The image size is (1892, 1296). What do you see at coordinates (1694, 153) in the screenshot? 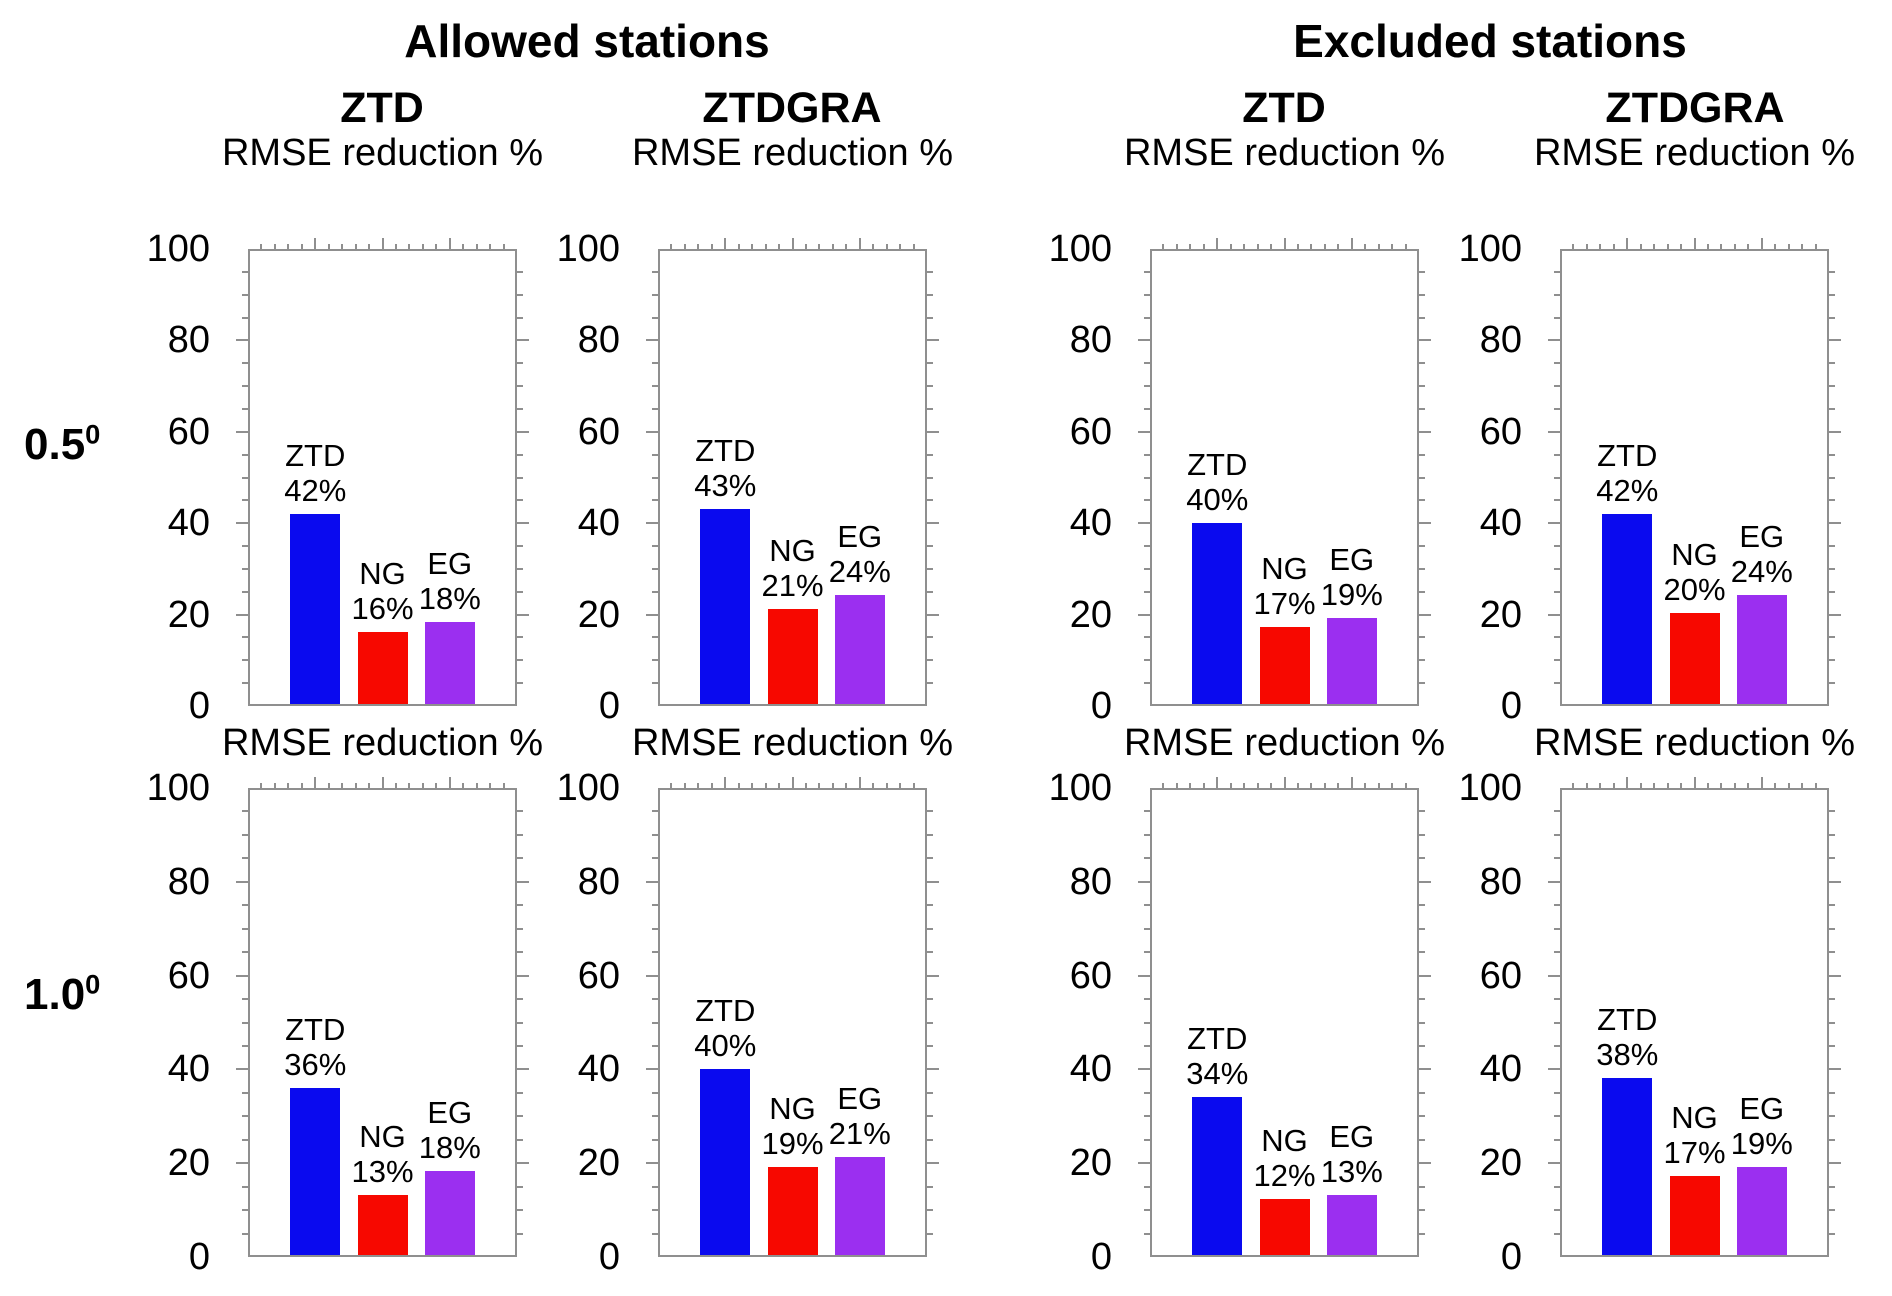
I see `chart-excluded-ztdgra-0.5-title: RMSE reduction %` at bounding box center [1694, 153].